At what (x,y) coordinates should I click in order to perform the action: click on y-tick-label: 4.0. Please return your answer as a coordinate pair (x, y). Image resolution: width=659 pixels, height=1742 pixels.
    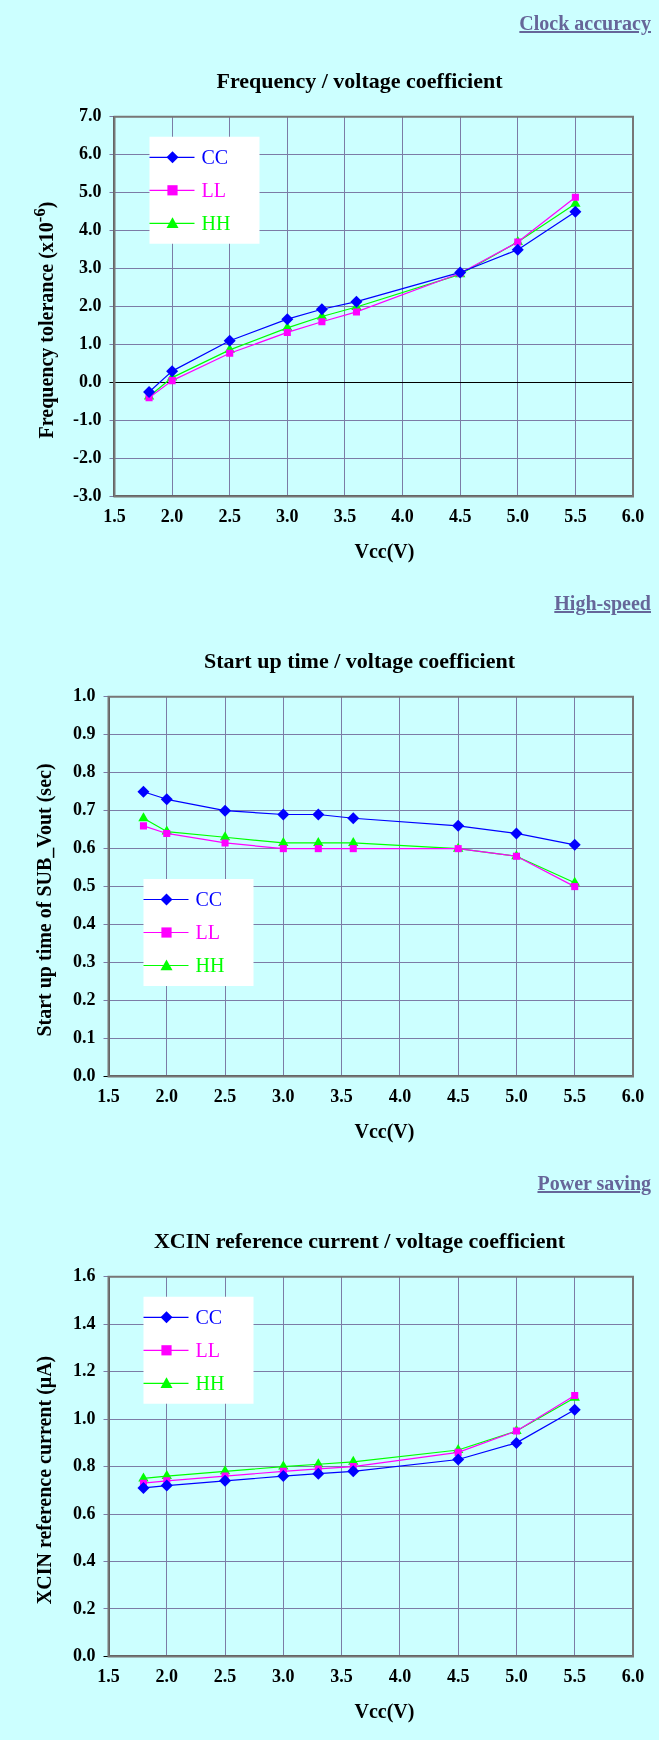
    Looking at the image, I should click on (90, 229).